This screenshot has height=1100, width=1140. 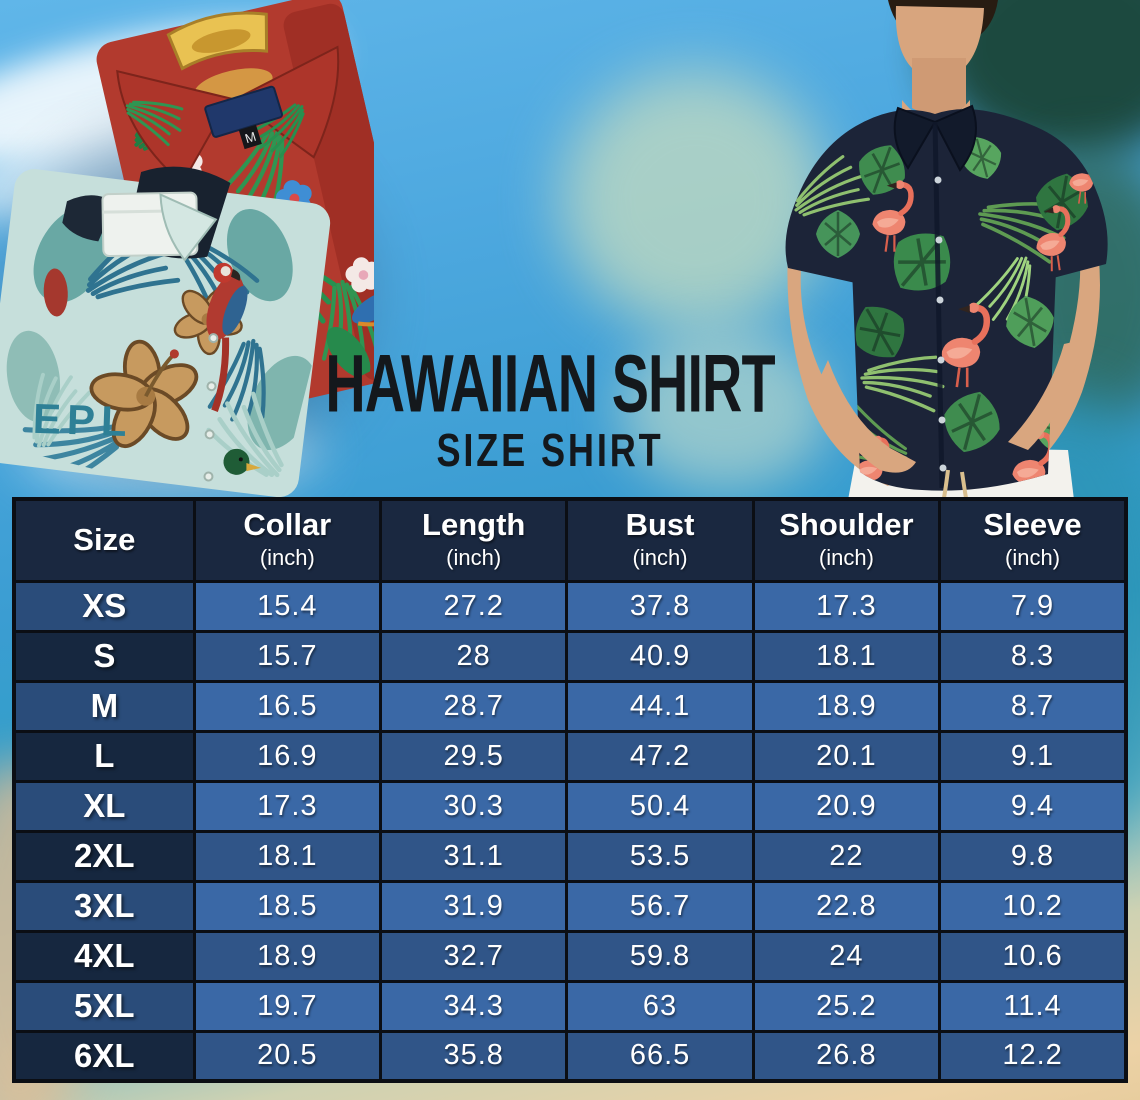 I want to click on poster-title: HAWAIIAN SHIRT, so click(x=550, y=384).